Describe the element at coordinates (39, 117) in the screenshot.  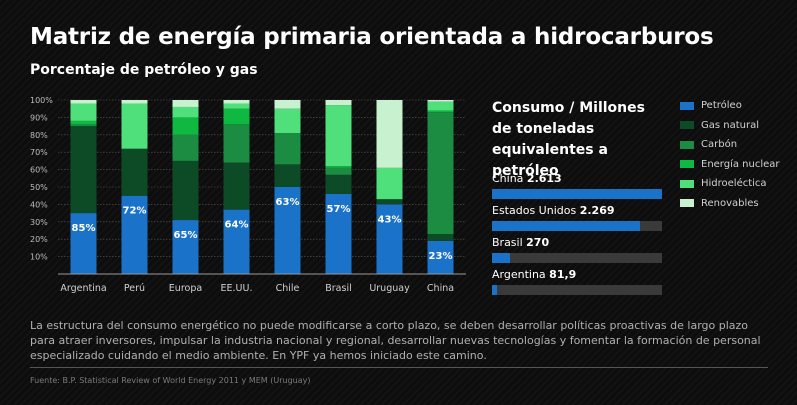
I see `y-tick-label: 90%` at that location.